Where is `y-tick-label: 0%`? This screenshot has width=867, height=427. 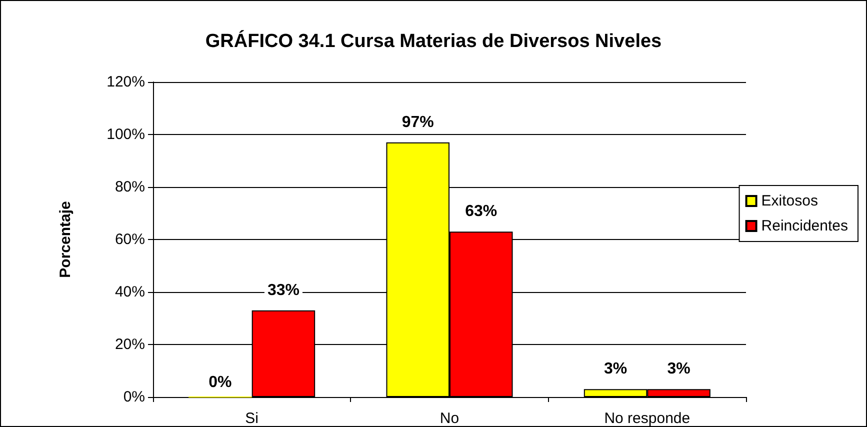 y-tick-label: 0% is located at coordinates (134, 397).